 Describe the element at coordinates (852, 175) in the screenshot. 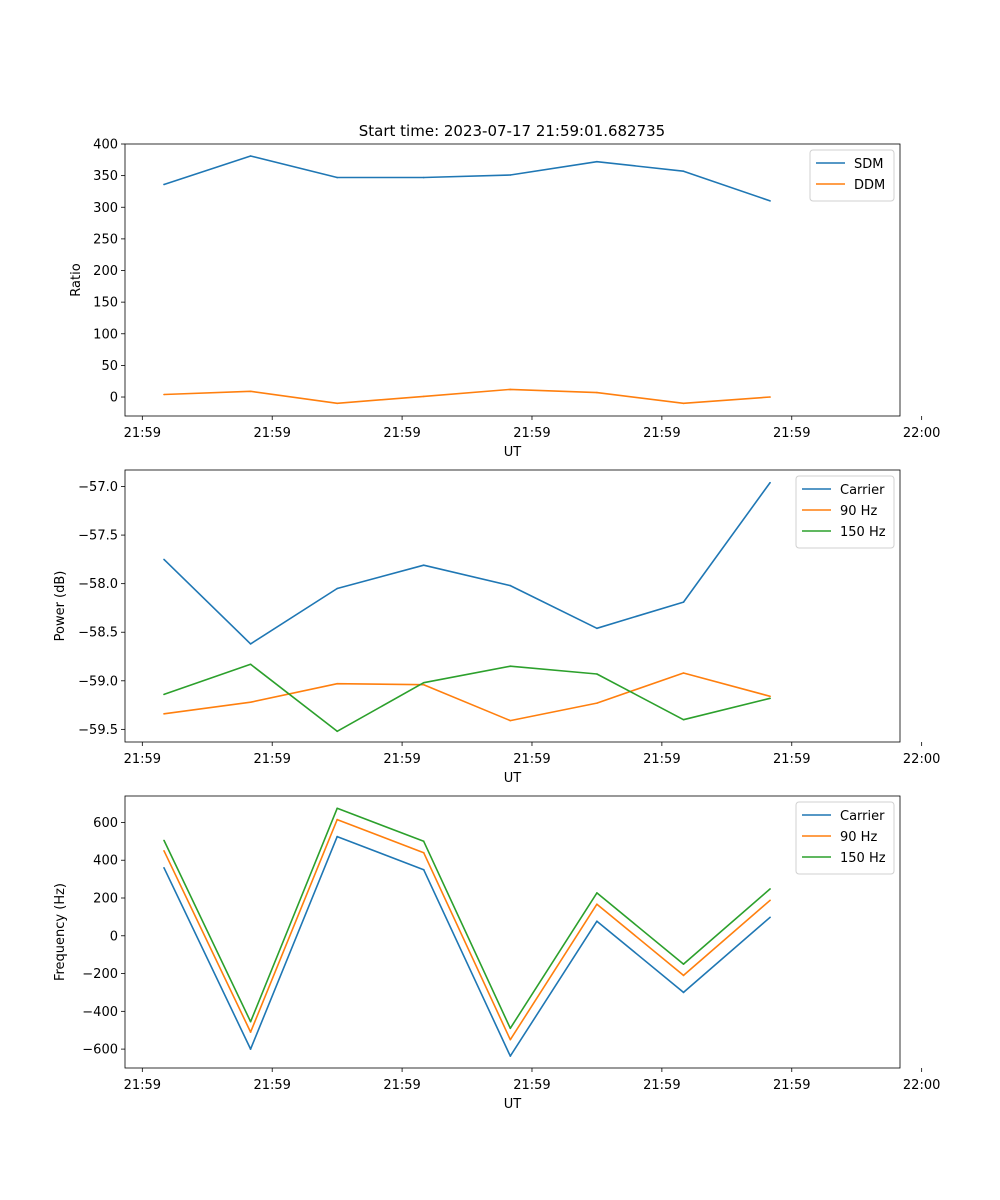

I see `legend: SDM DDM` at that location.